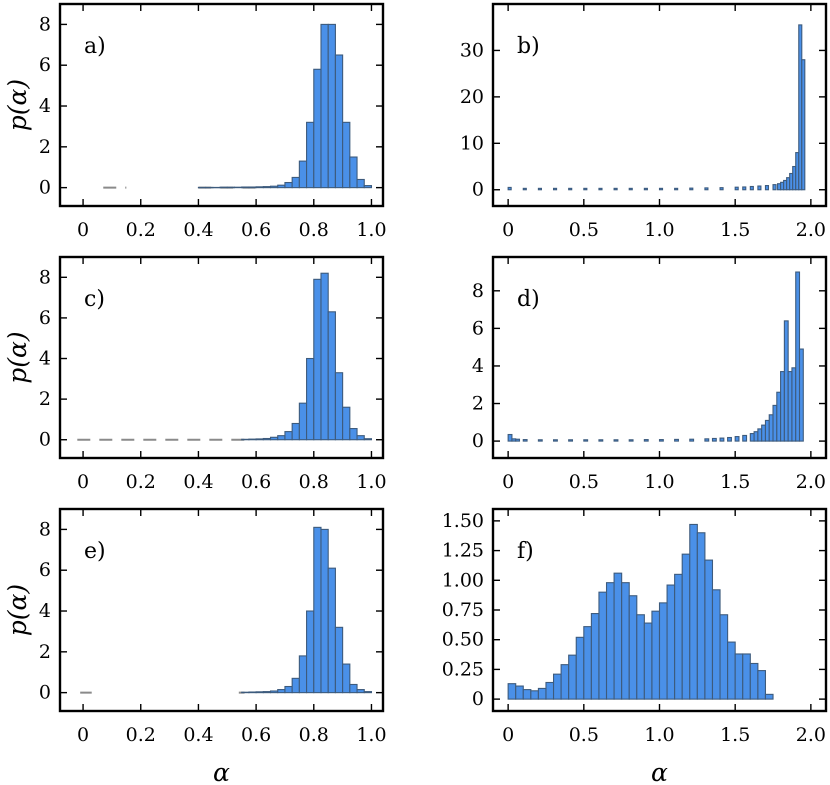 This screenshot has width=830, height=785. Describe the element at coordinates (45, 359) in the screenshot. I see `y-tick-label: 4` at that location.